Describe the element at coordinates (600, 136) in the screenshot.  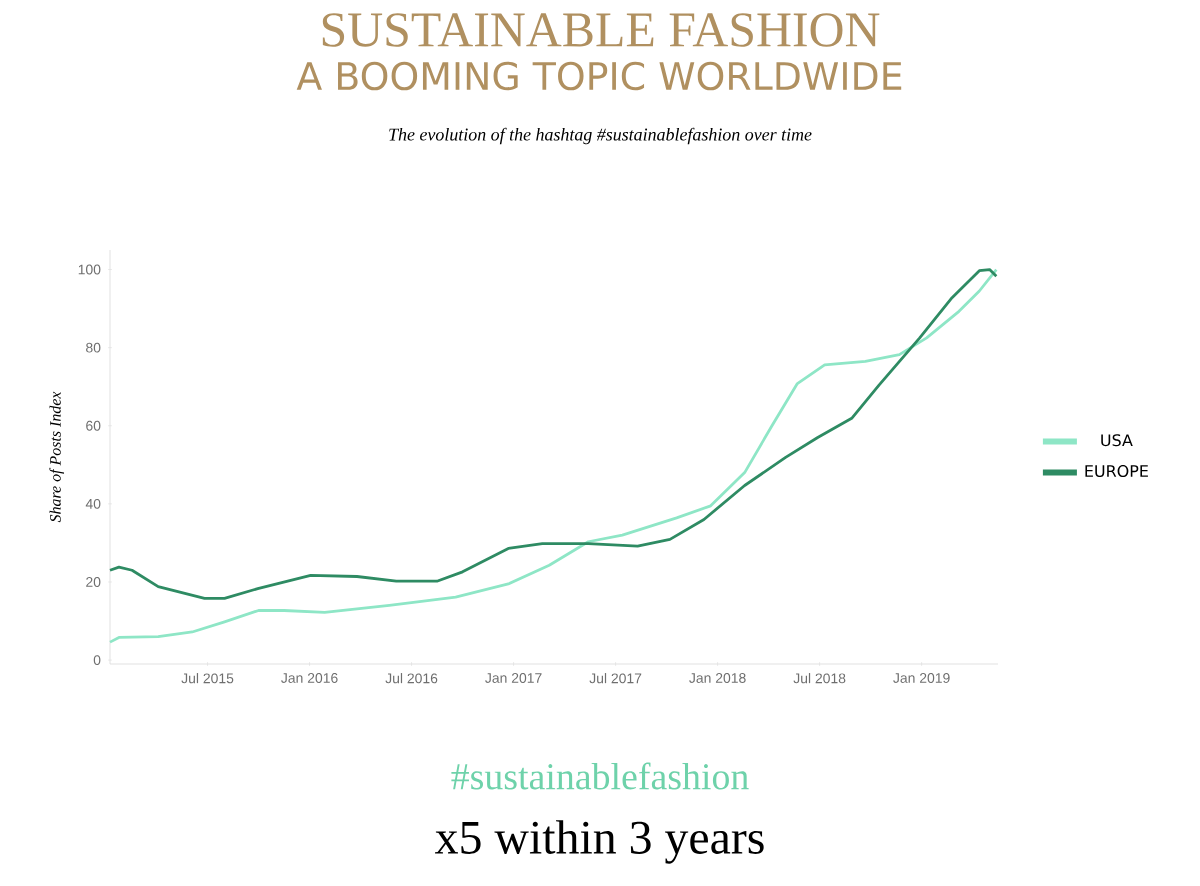
I see `text: The evolution of the hashtag #sustainablefashion over time` at that location.